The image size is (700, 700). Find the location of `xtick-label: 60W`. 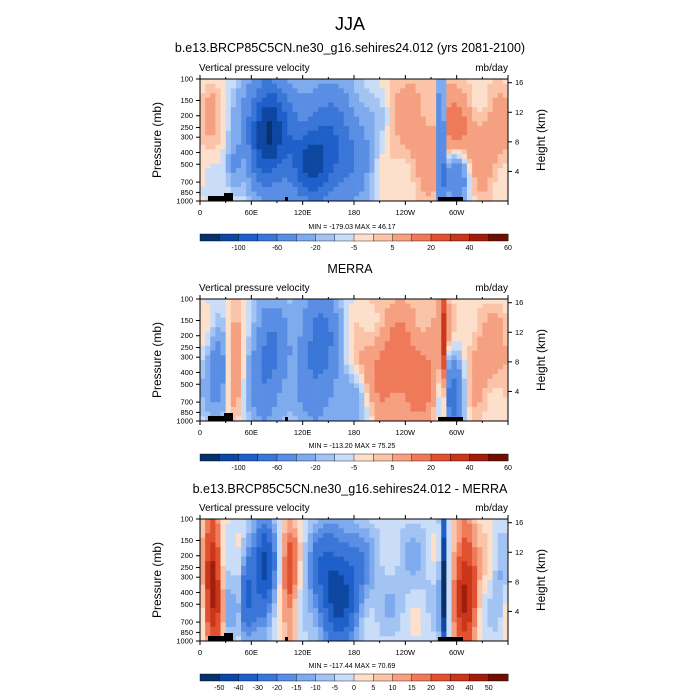

xtick-label: 60W is located at coordinates (457, 652).